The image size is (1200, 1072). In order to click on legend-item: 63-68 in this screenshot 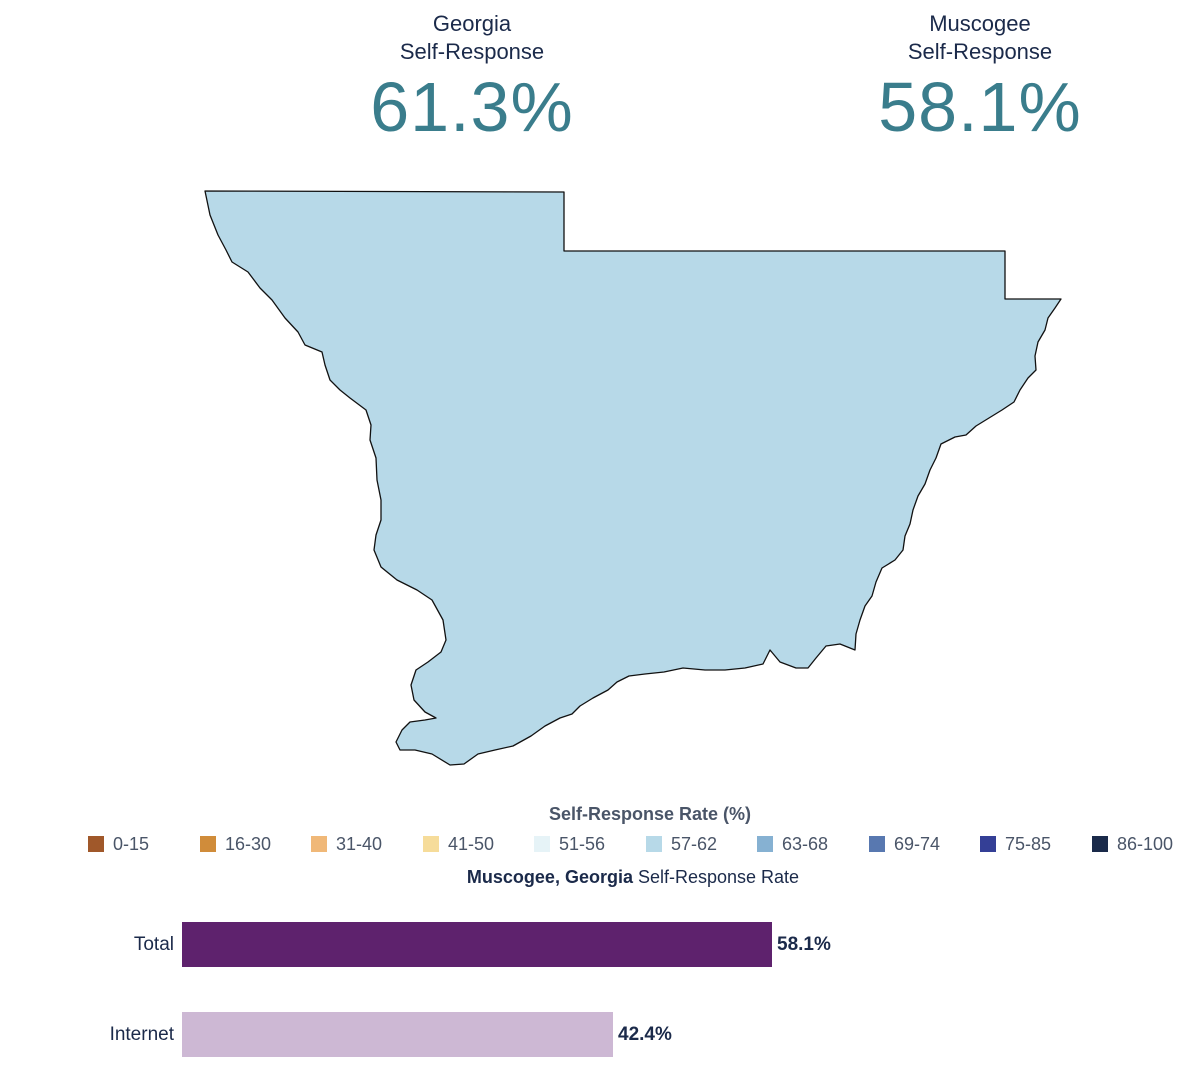, I will do `click(792, 844)`.